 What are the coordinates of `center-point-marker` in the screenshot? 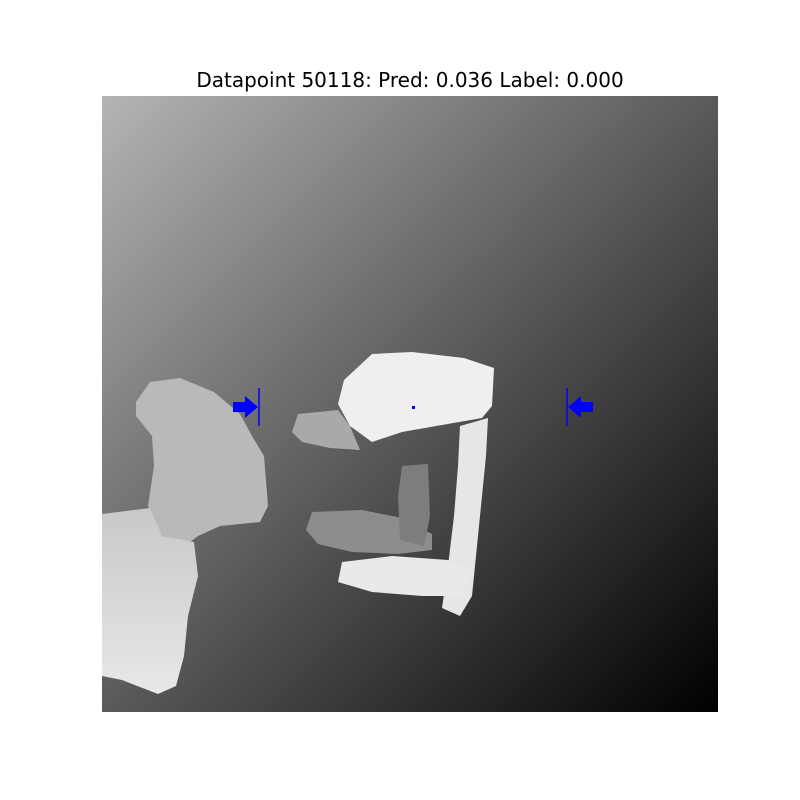 It's located at (413, 407).